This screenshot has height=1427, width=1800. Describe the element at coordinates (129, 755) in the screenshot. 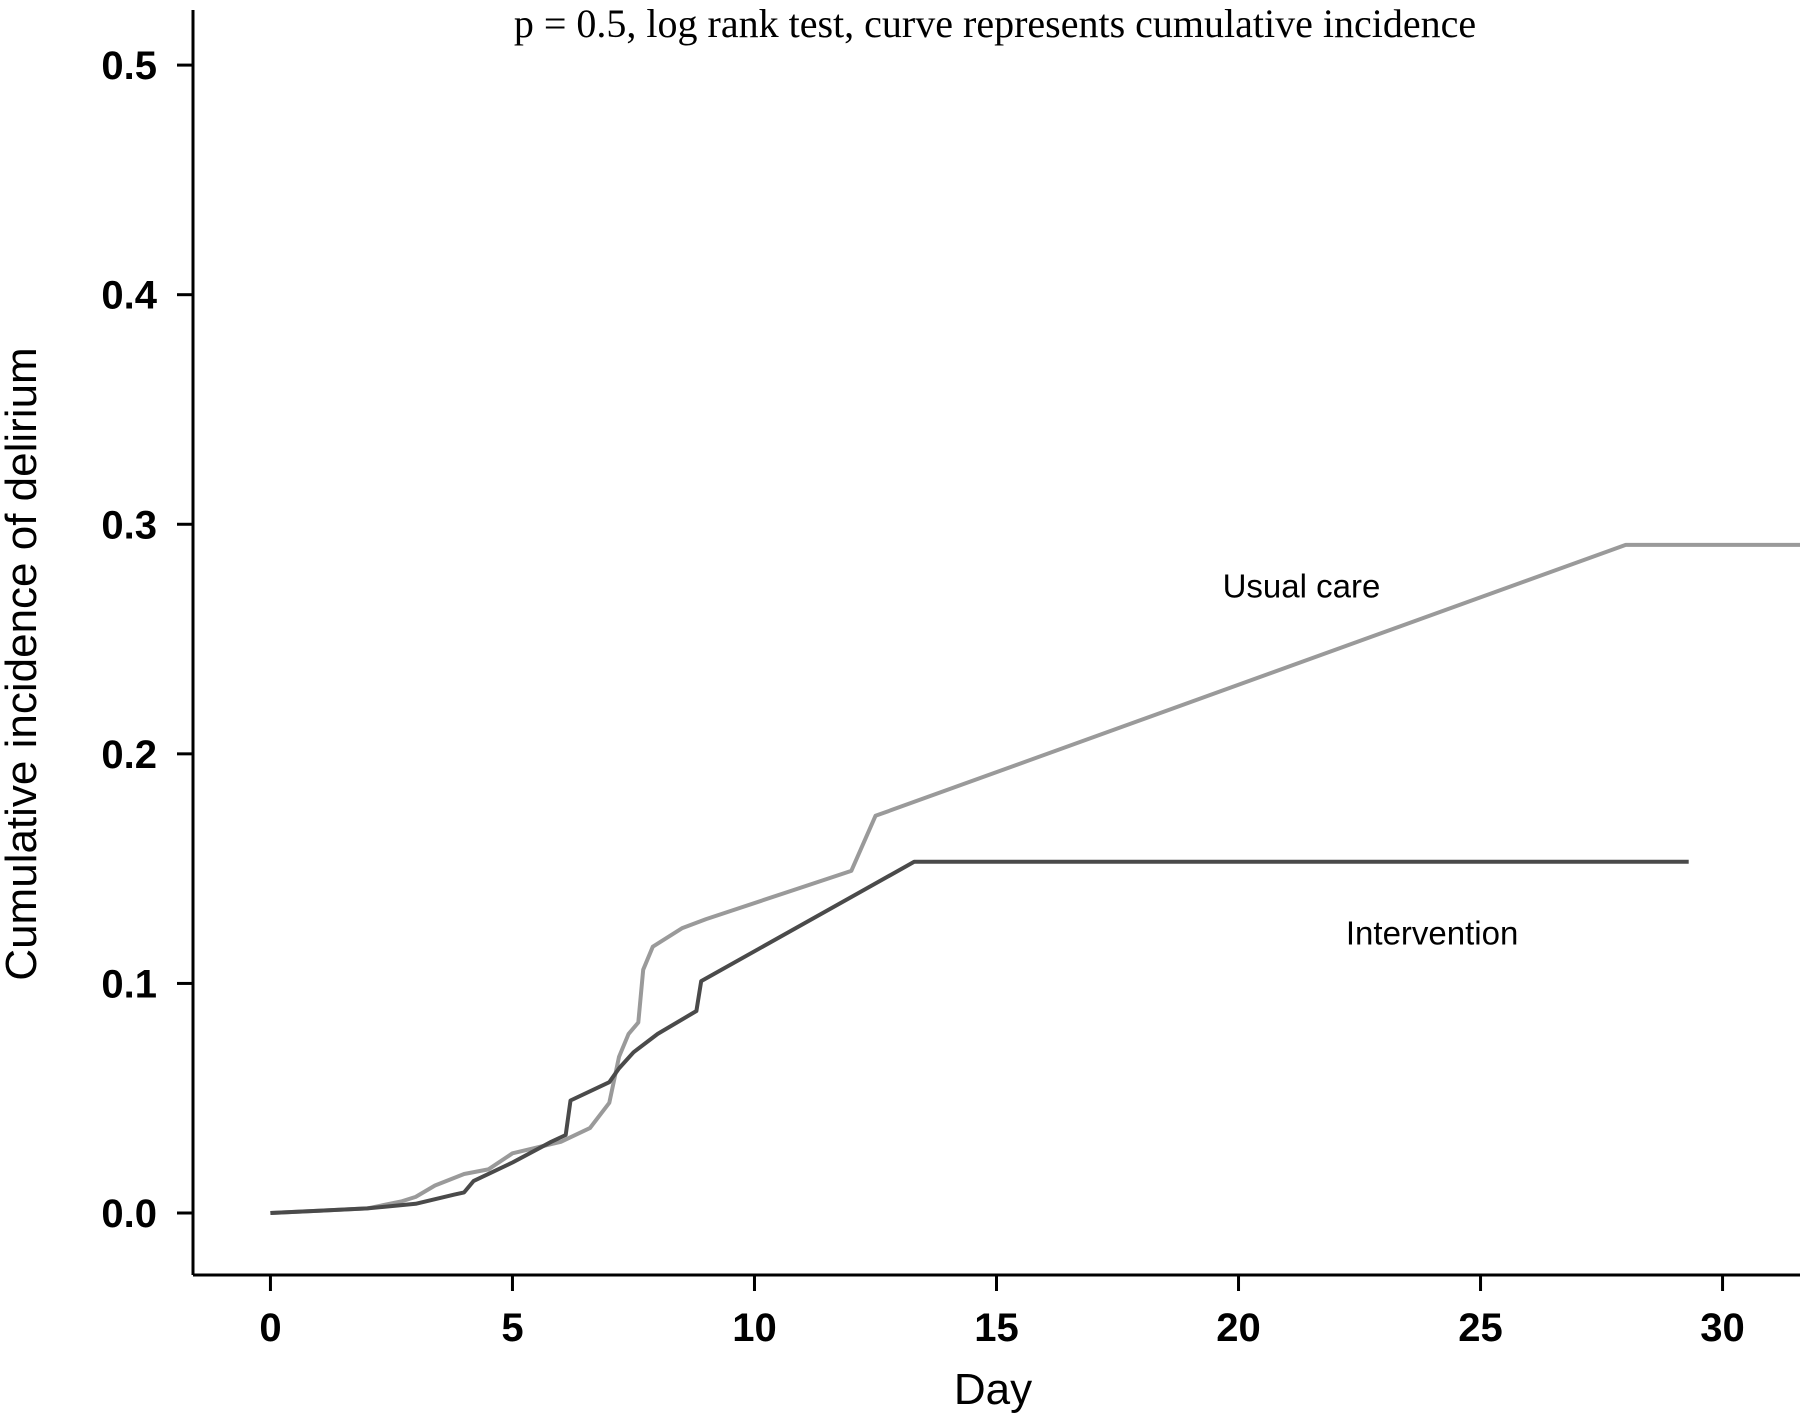

I see `y-tick-label: 0.2` at that location.